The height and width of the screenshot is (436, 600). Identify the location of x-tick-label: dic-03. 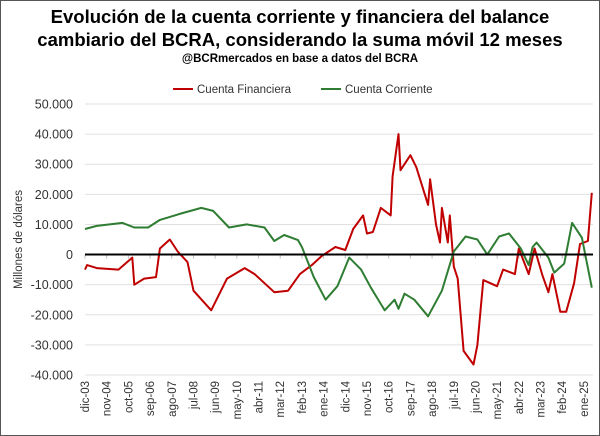
(86, 396).